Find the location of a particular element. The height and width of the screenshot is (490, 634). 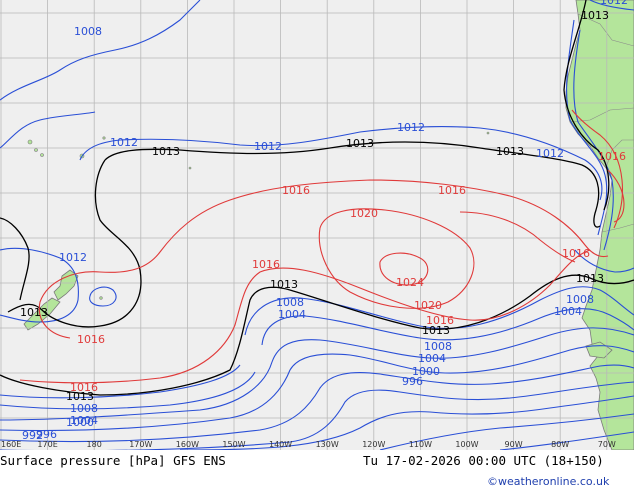

isobar-nz-small is located at coordinates (103, 296).